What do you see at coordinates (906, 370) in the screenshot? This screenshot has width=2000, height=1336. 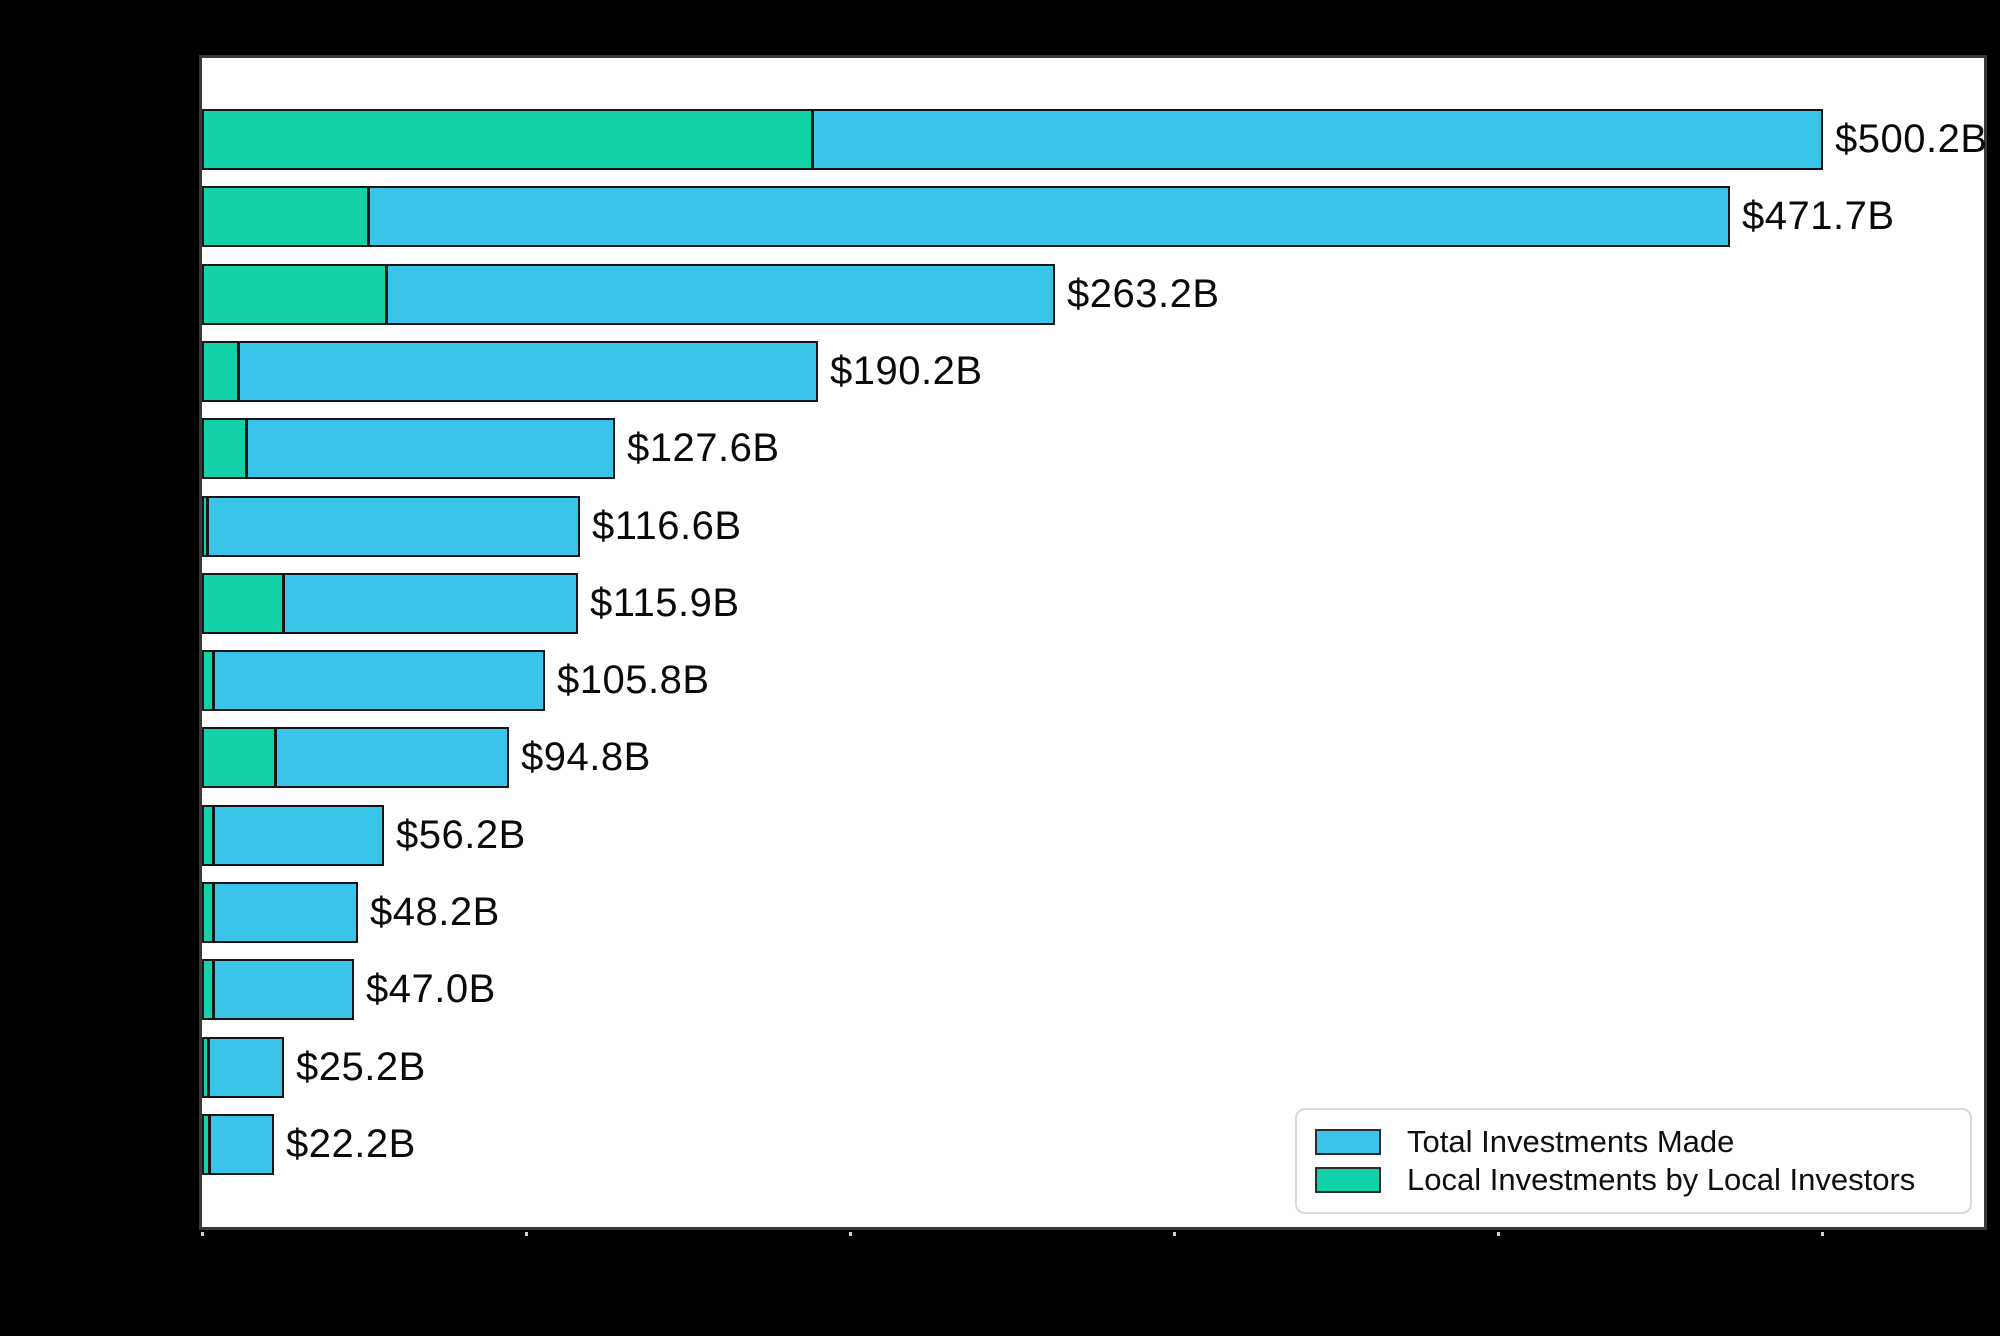 I see `bar-value-label: $190.2B` at bounding box center [906, 370].